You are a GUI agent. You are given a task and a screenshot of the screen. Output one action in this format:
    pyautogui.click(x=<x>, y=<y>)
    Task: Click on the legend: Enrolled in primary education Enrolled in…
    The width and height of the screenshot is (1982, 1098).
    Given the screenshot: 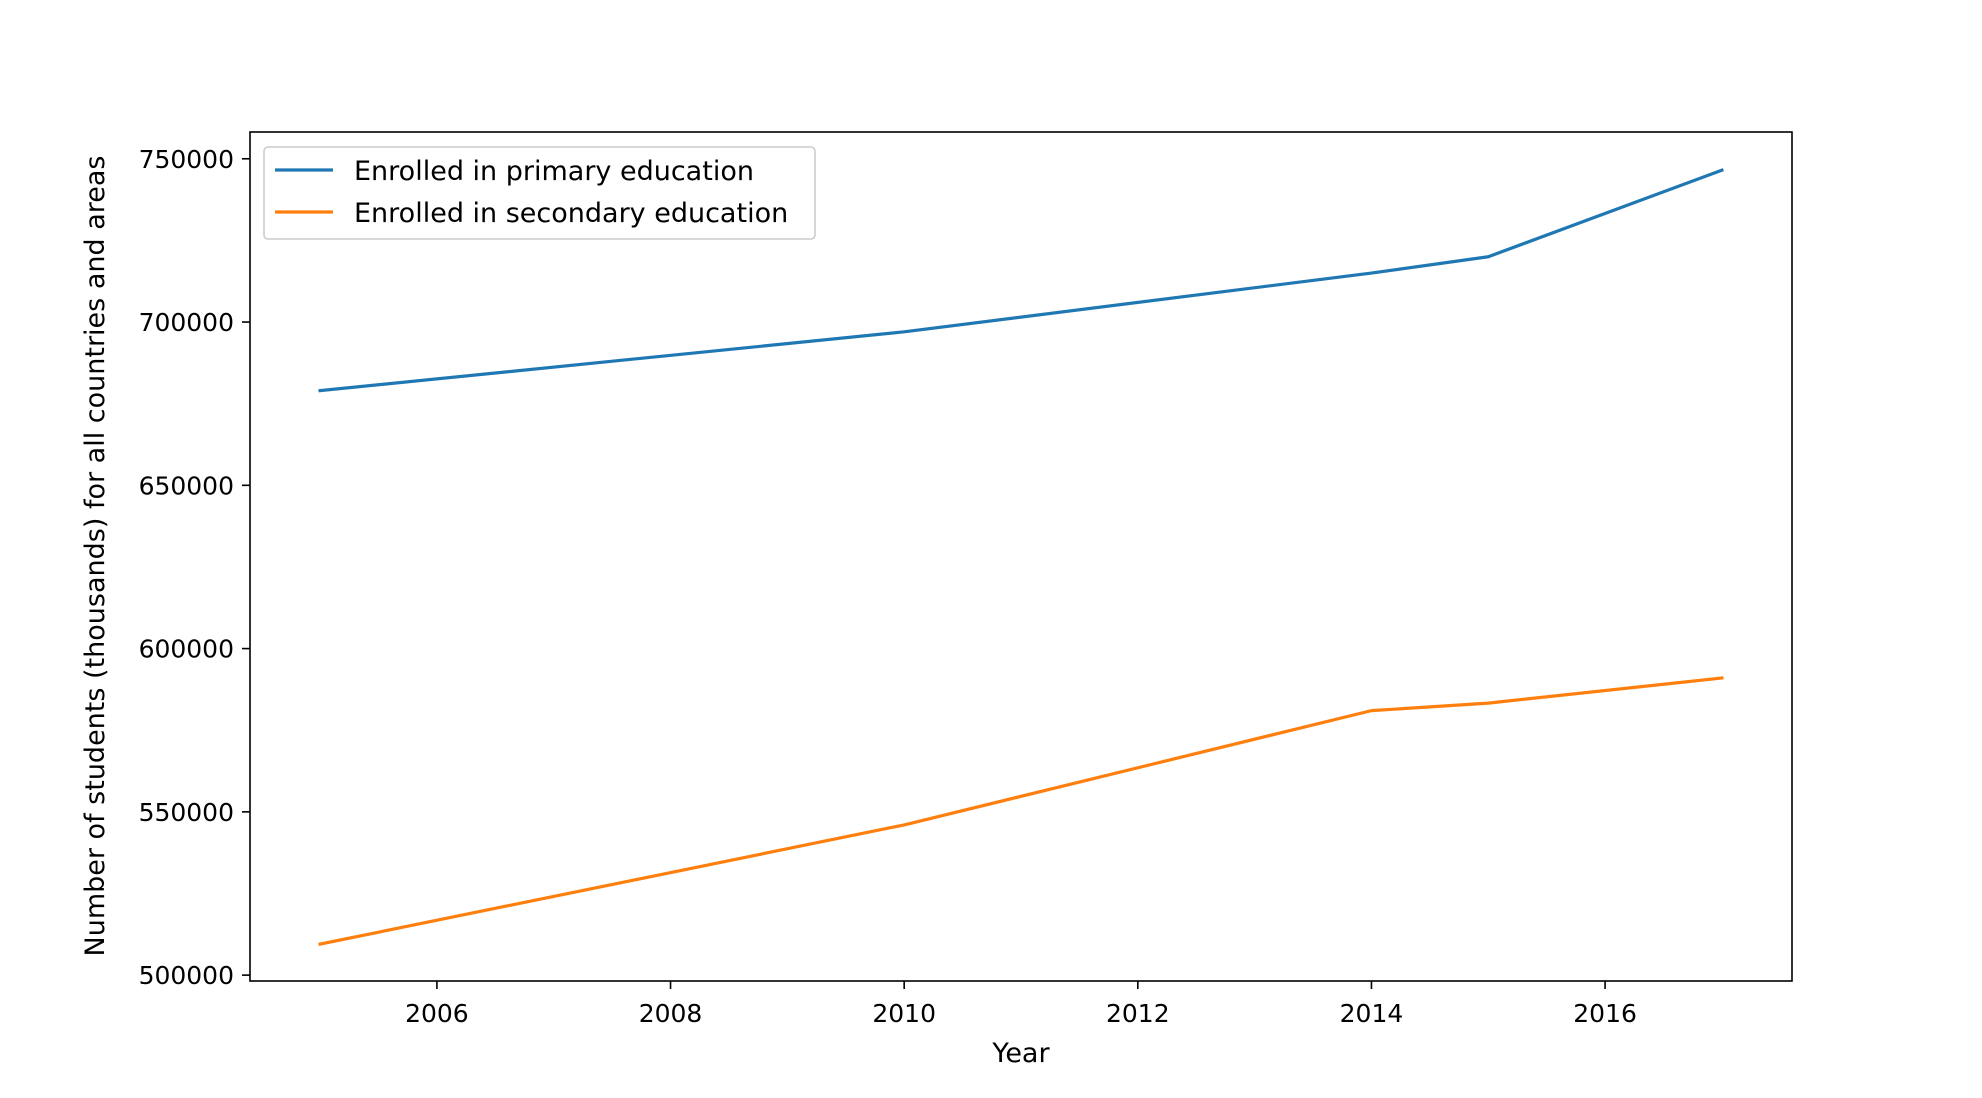 What is the action you would take?
    pyautogui.click(x=539, y=193)
    